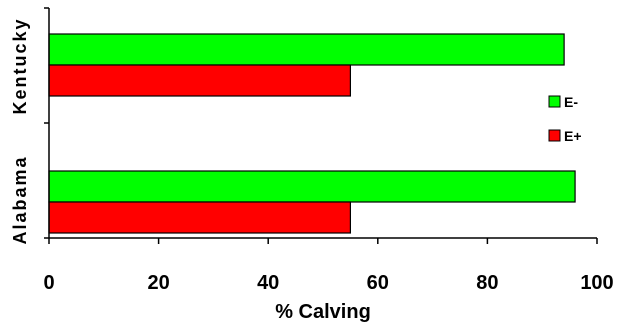 This screenshot has width=618, height=326. I want to click on legend-label-e-plus: E+, so click(573, 136).